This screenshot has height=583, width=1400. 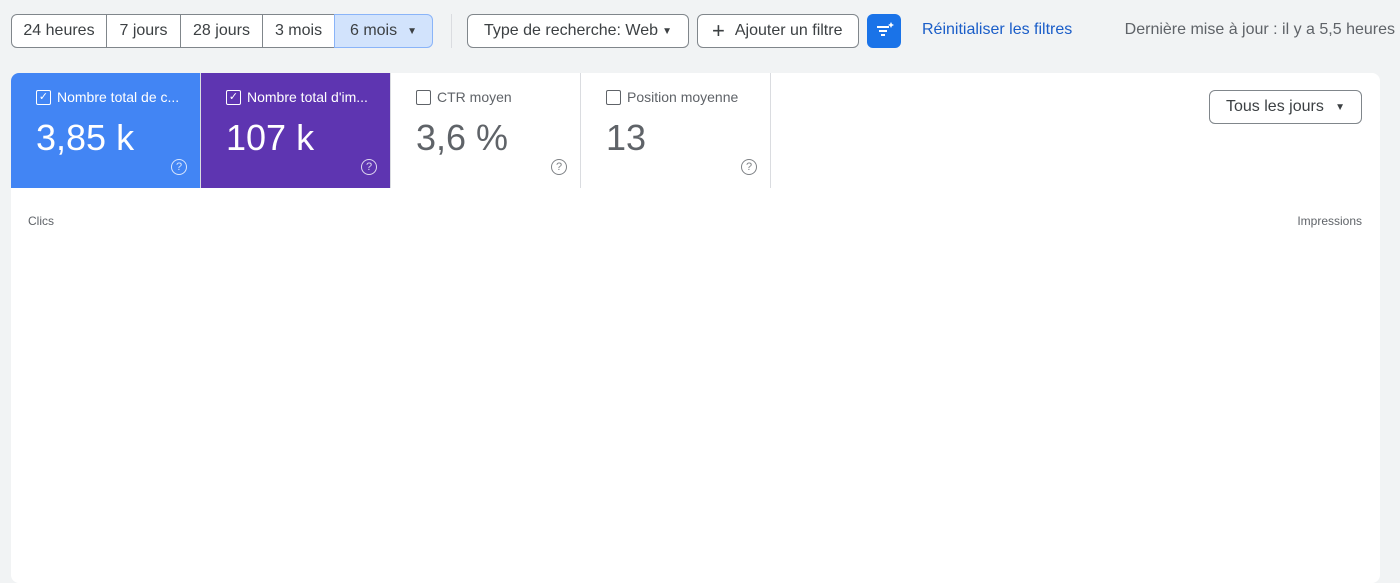 What do you see at coordinates (571, 30) in the screenshot?
I see `search-type-label: Type de recherche: Web` at bounding box center [571, 30].